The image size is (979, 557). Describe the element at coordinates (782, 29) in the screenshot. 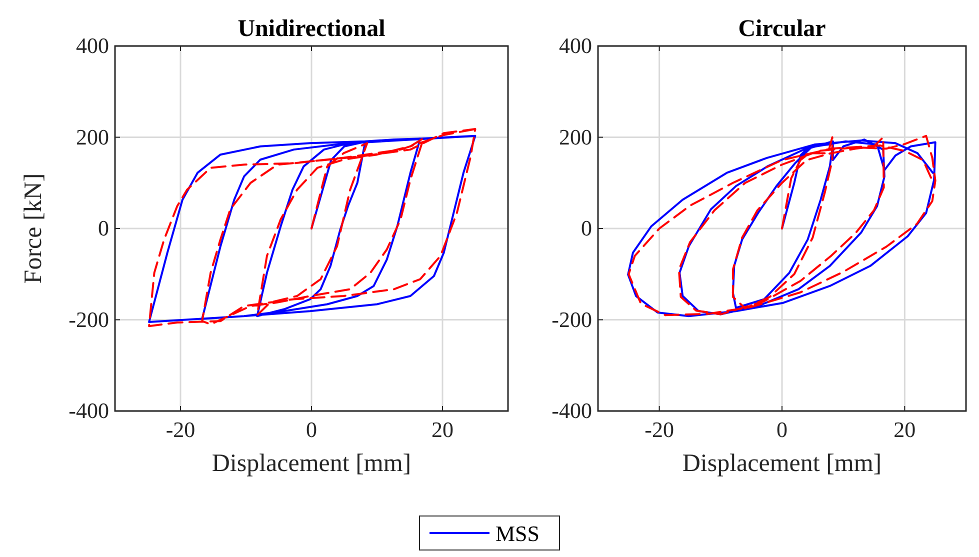

I see `chart-title: Circular` at that location.